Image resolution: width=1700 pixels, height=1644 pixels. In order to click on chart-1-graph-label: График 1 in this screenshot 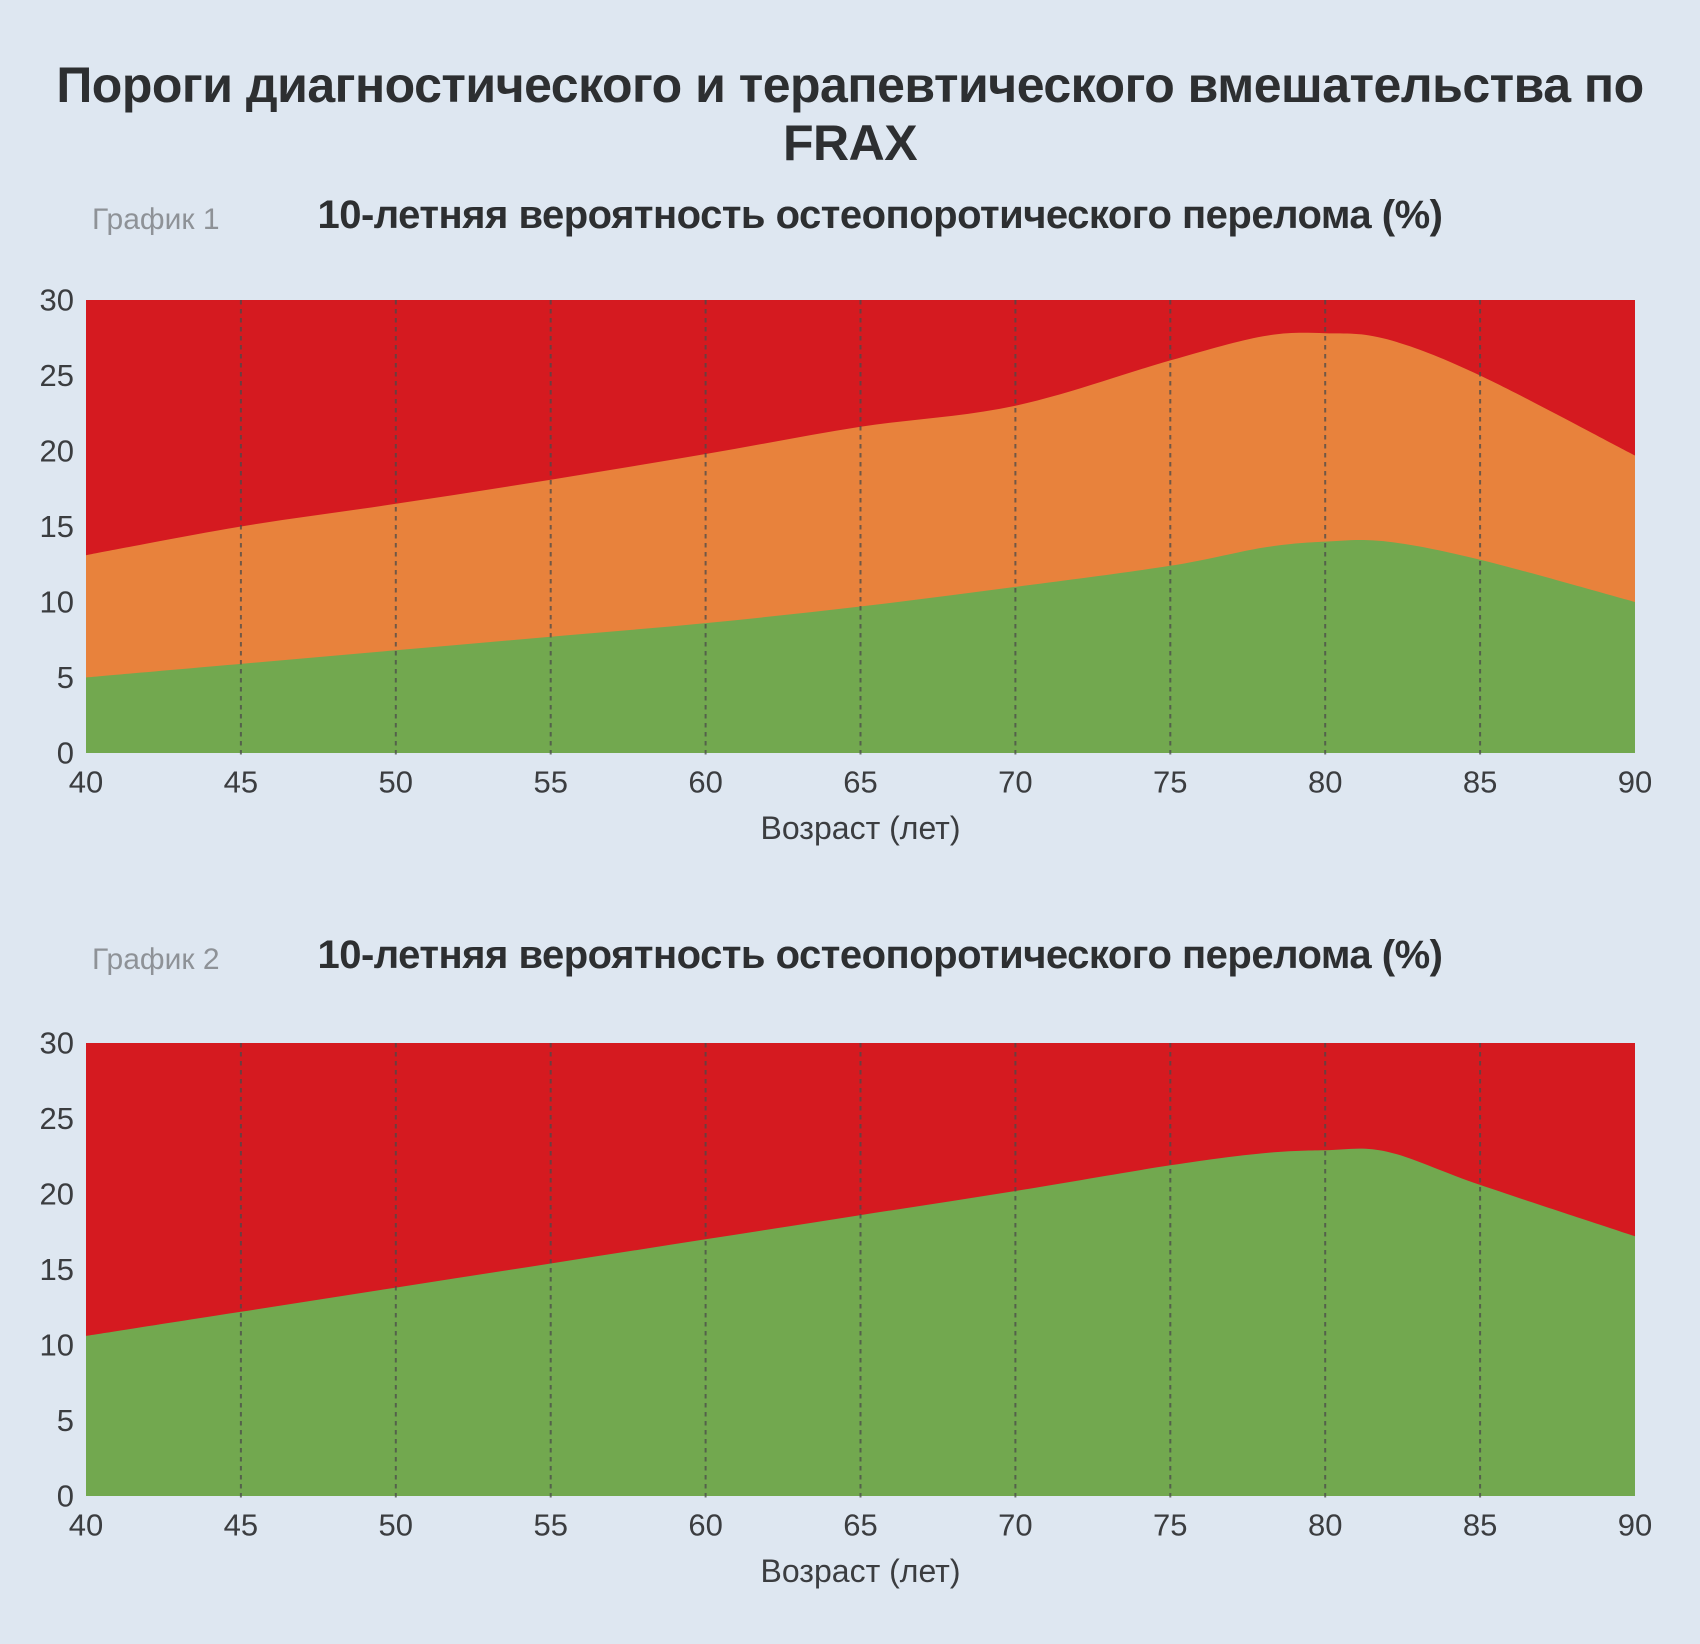, I will do `click(156, 219)`.